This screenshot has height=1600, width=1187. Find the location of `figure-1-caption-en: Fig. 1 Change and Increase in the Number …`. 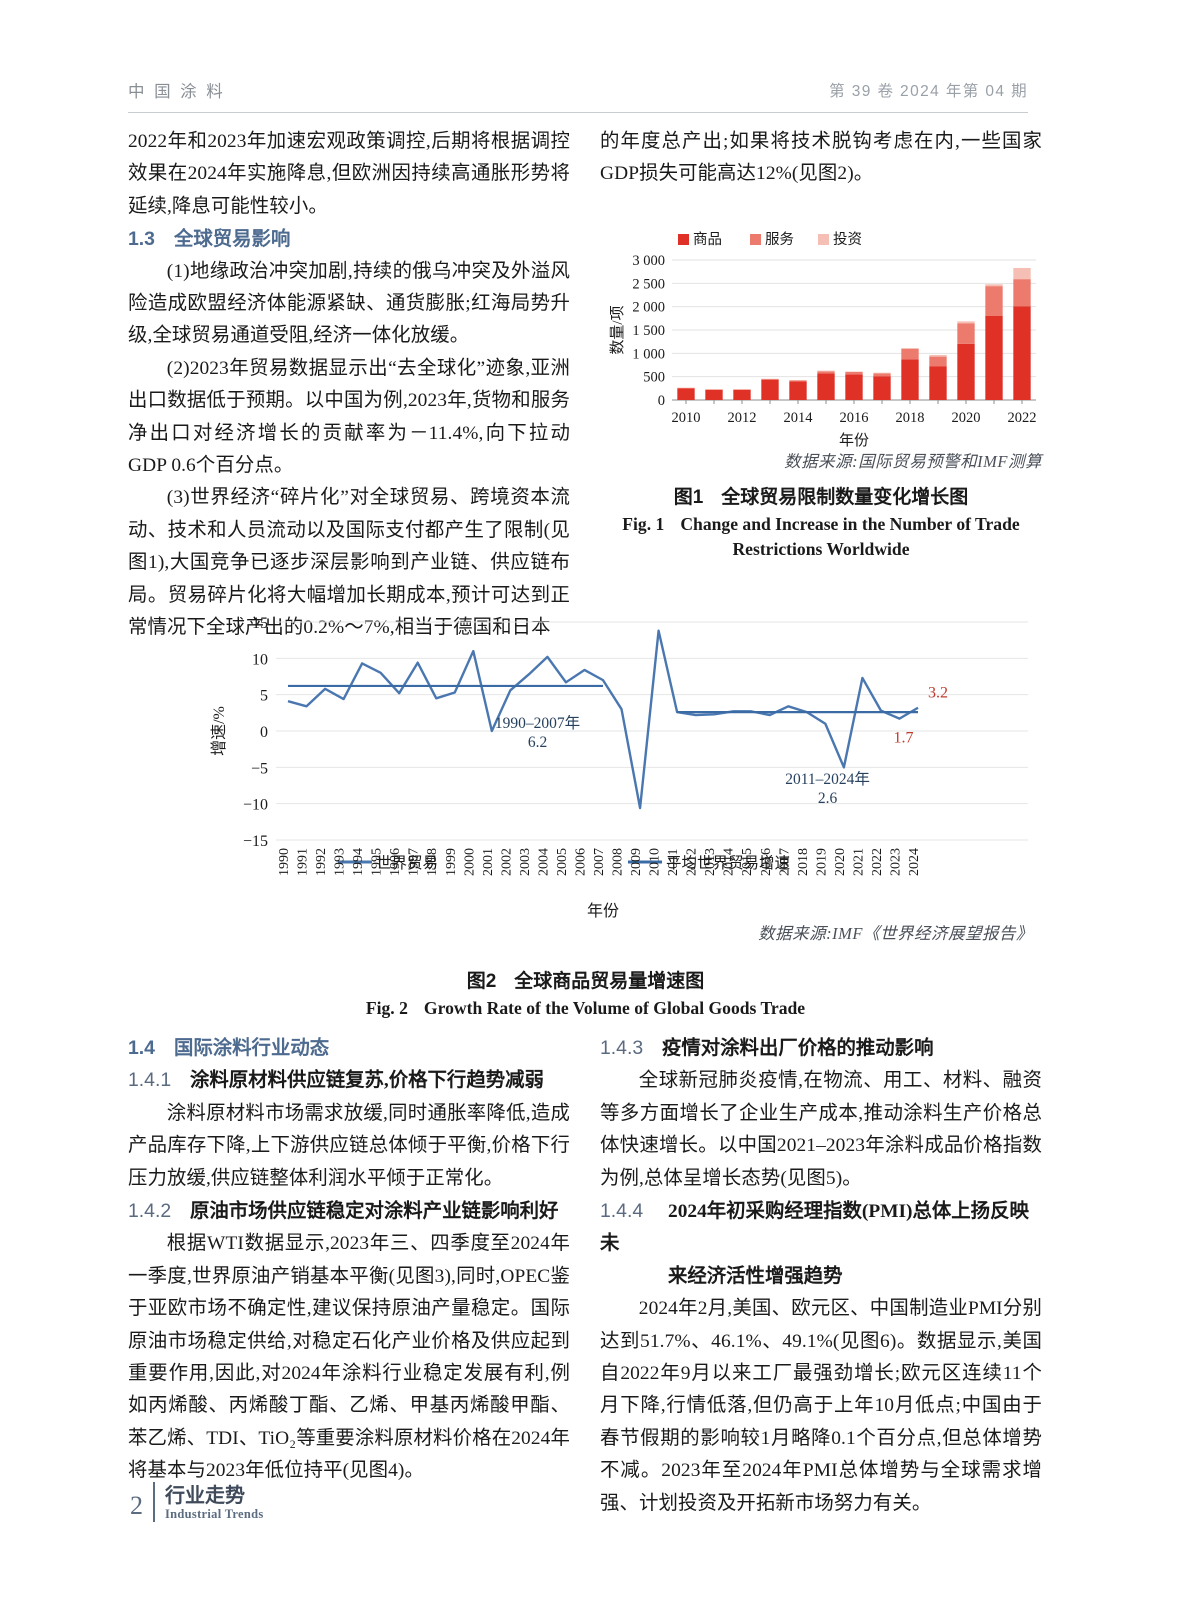

figure-1-caption-en: Fig. 1 Change and Increase in the Number … is located at coordinates (821, 537).